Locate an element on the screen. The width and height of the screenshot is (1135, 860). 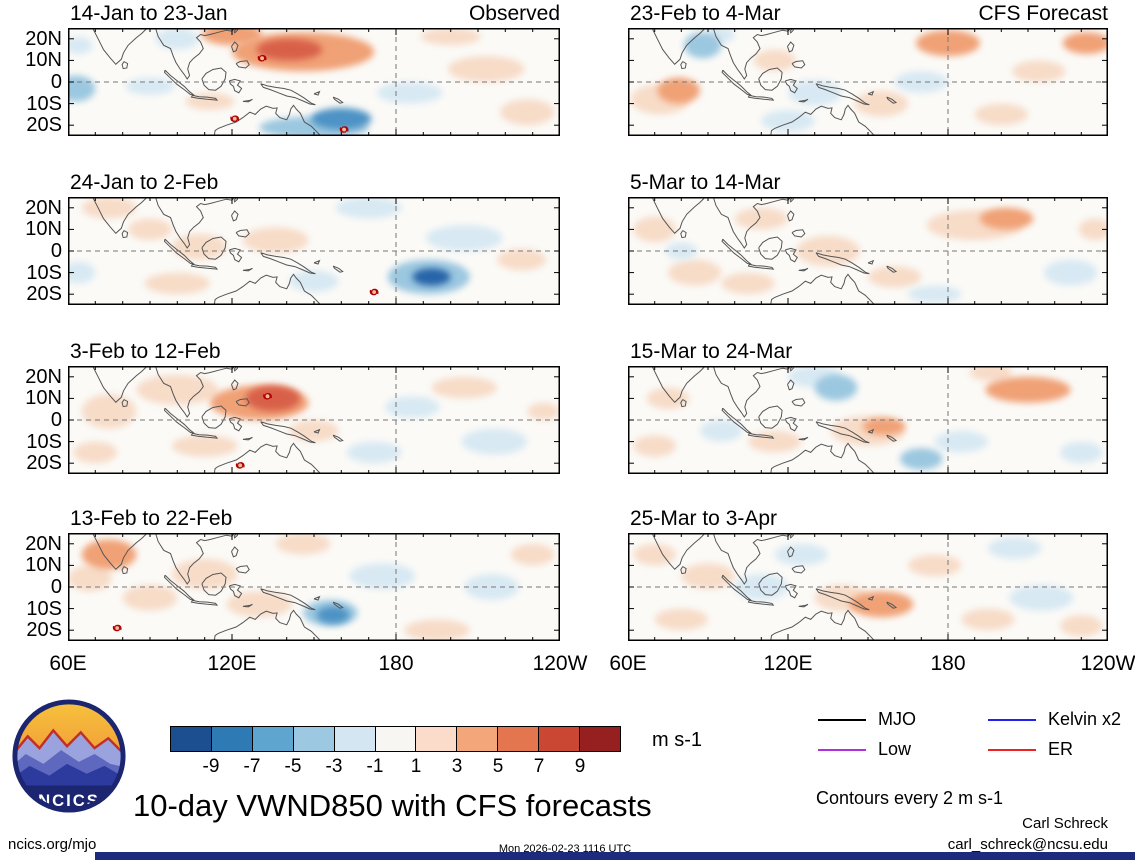
observed-column-label: Observed is located at coordinates (514, 13).